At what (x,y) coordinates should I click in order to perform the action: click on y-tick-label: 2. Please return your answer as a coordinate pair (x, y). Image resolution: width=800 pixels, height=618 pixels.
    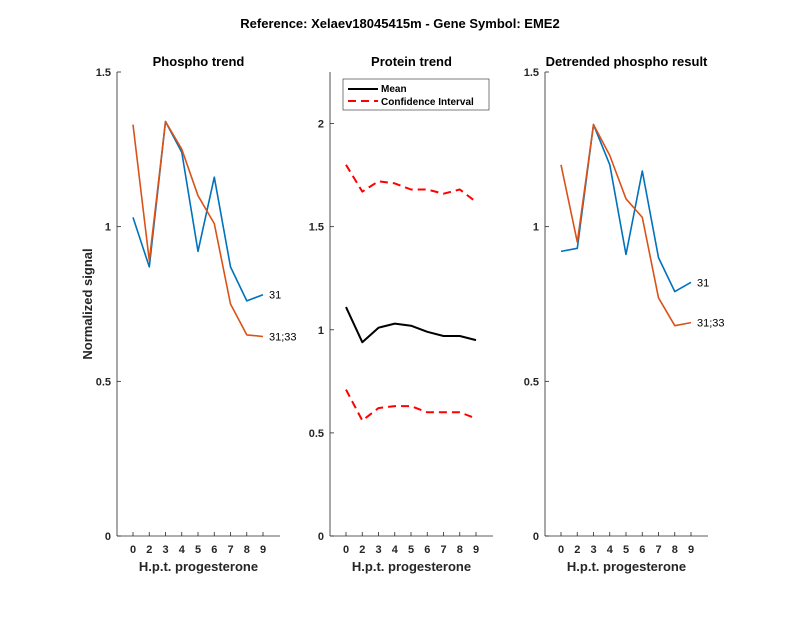
    Looking at the image, I should click on (321, 125).